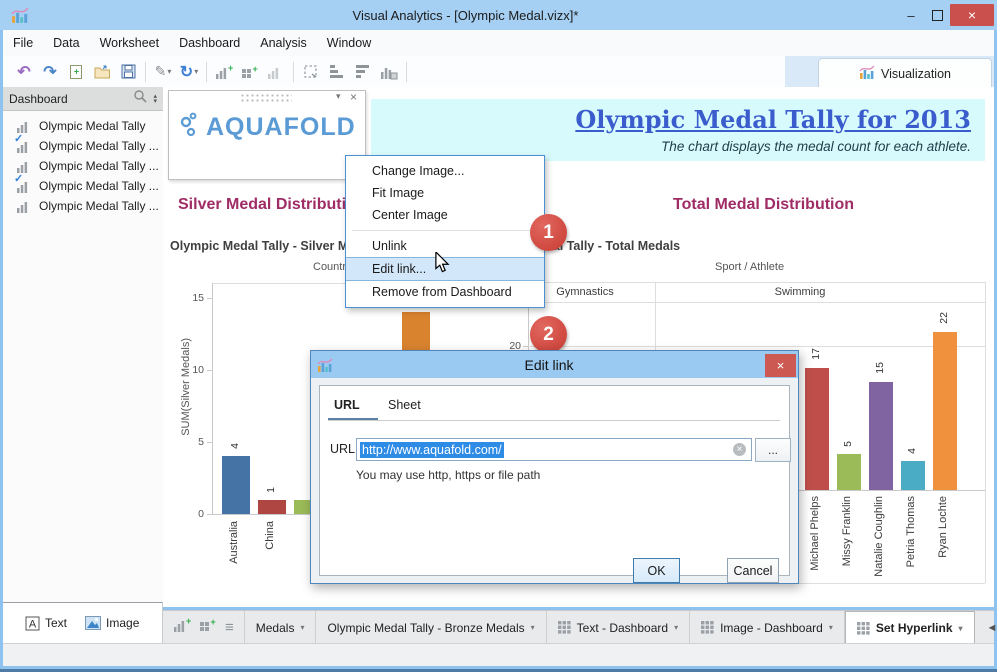 Image resolution: width=997 pixels, height=672 pixels. Describe the element at coordinates (155, 98) in the screenshot. I see `sort-toggle-icon: ▴ ▾` at that location.